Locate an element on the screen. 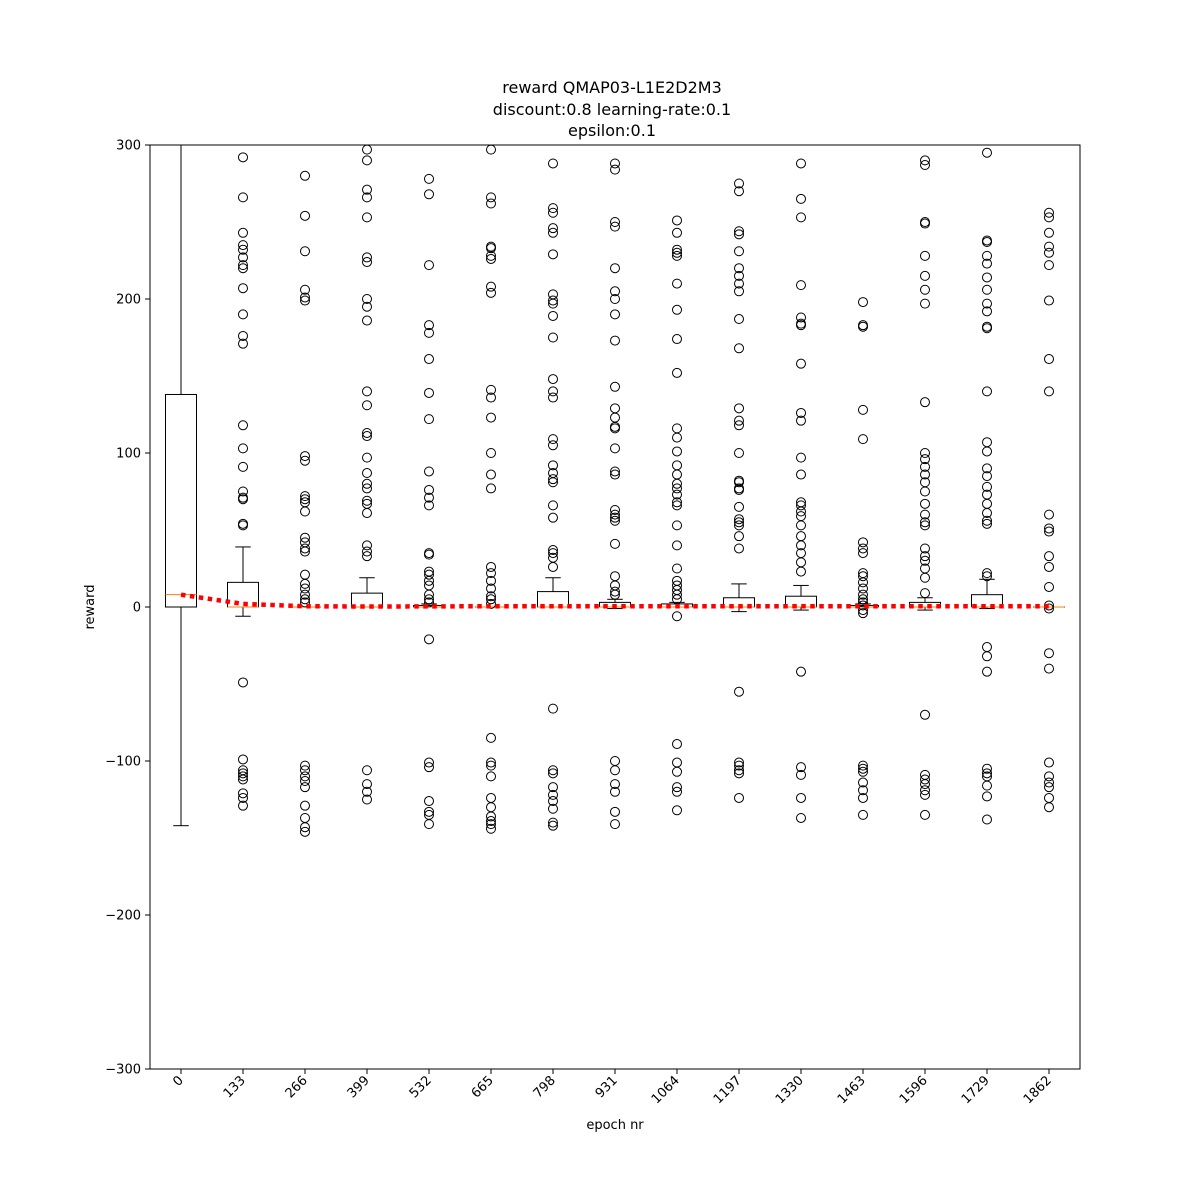 This screenshot has height=1200, width=1200. x-tick-label: 0 is located at coordinates (178, 1081).